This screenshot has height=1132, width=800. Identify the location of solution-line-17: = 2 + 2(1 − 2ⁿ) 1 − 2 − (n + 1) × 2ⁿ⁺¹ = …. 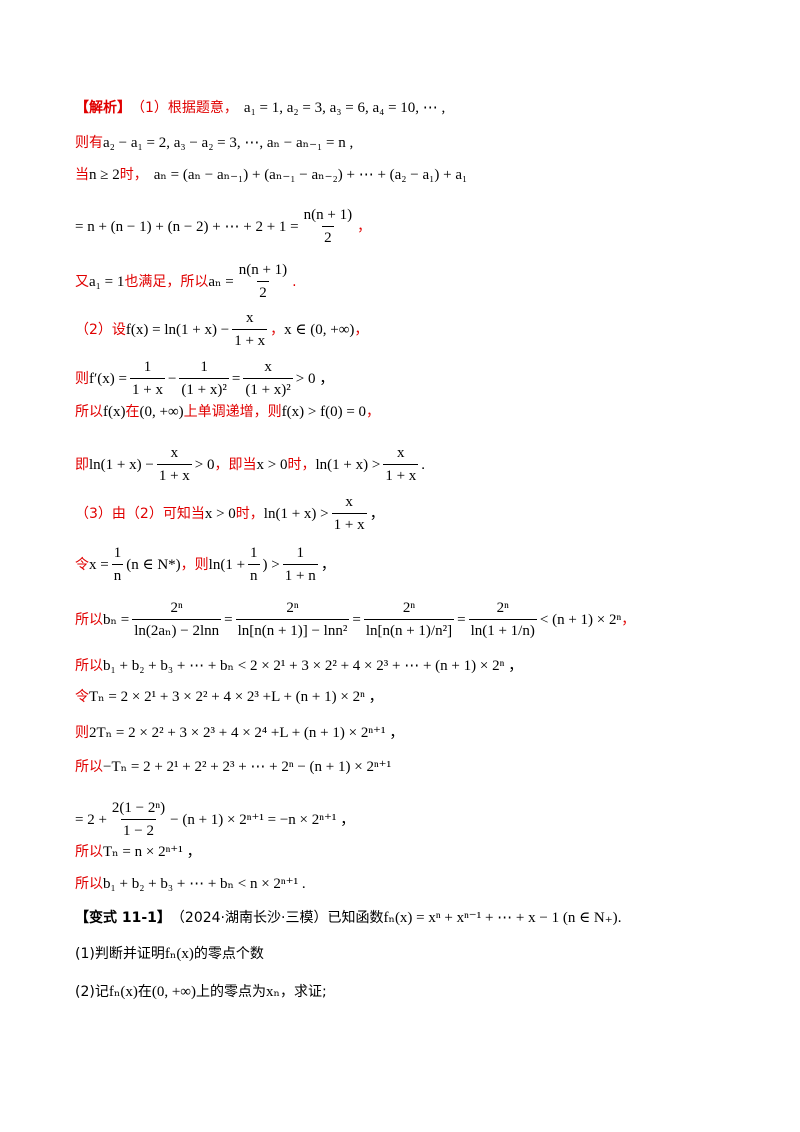
(405, 819).